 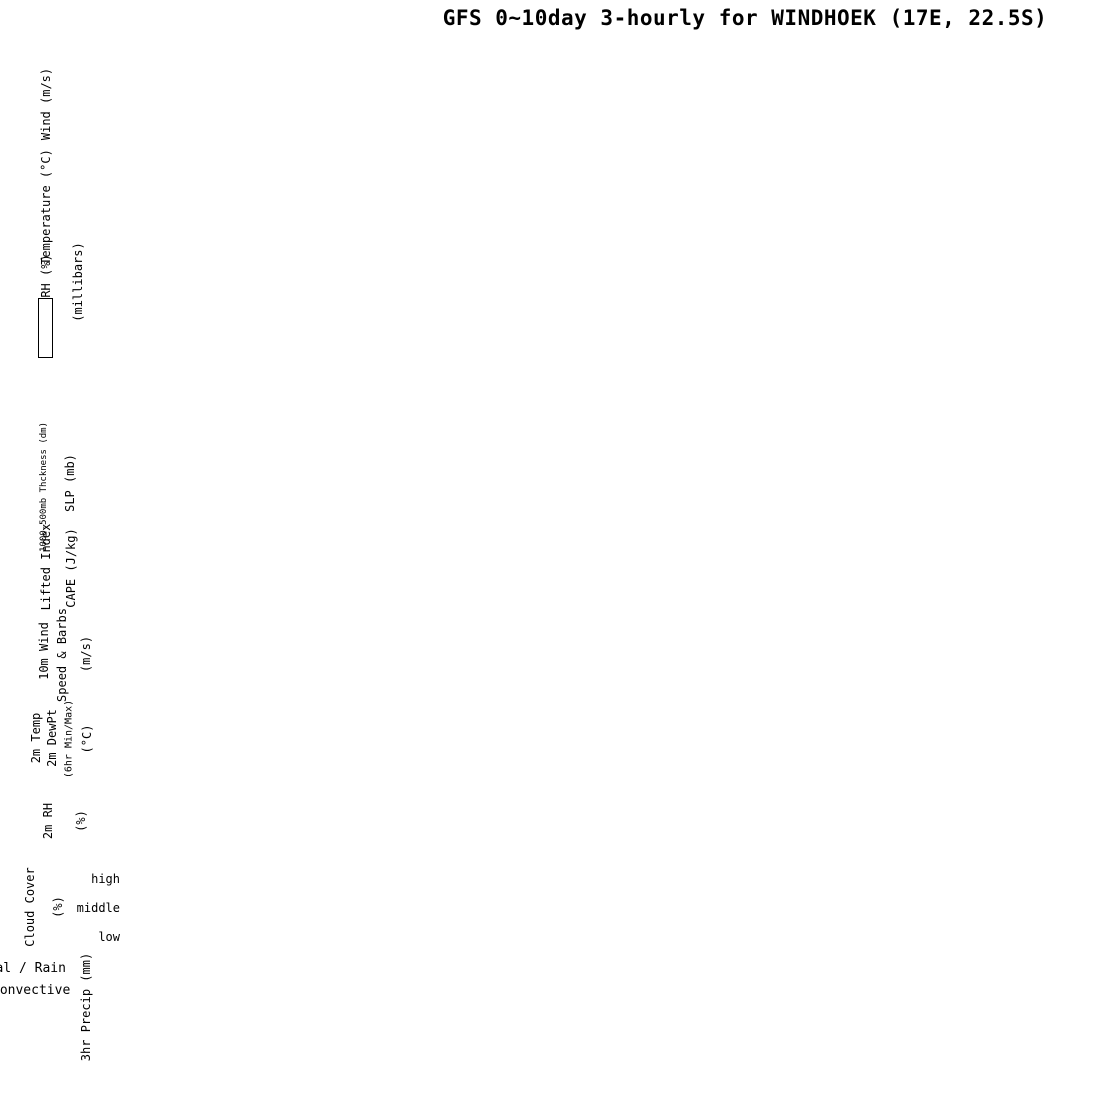 I want to click on label-cape: CAPE (J/kg), so click(x=71, y=568).